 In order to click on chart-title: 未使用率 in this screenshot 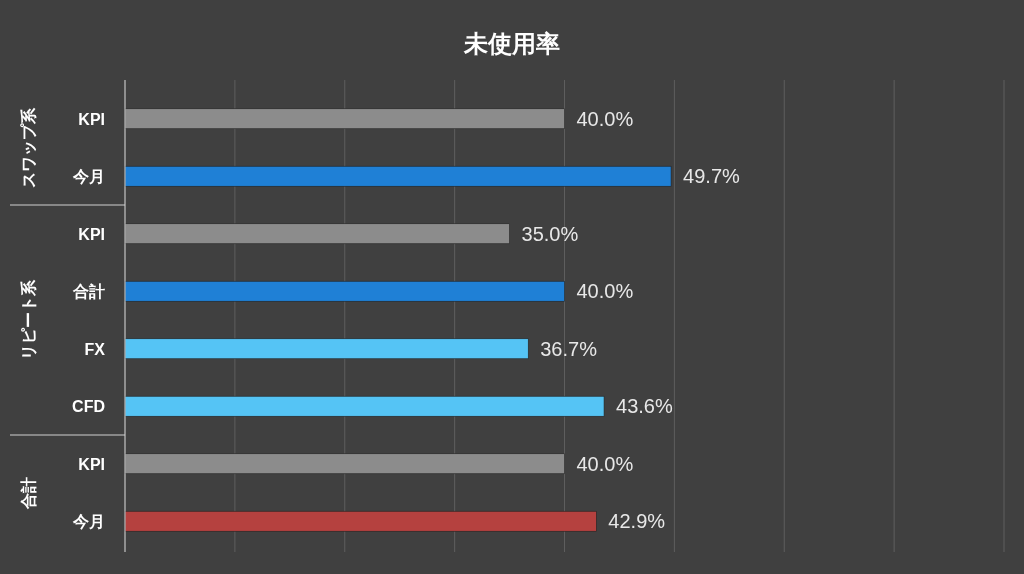, I will do `click(511, 43)`.